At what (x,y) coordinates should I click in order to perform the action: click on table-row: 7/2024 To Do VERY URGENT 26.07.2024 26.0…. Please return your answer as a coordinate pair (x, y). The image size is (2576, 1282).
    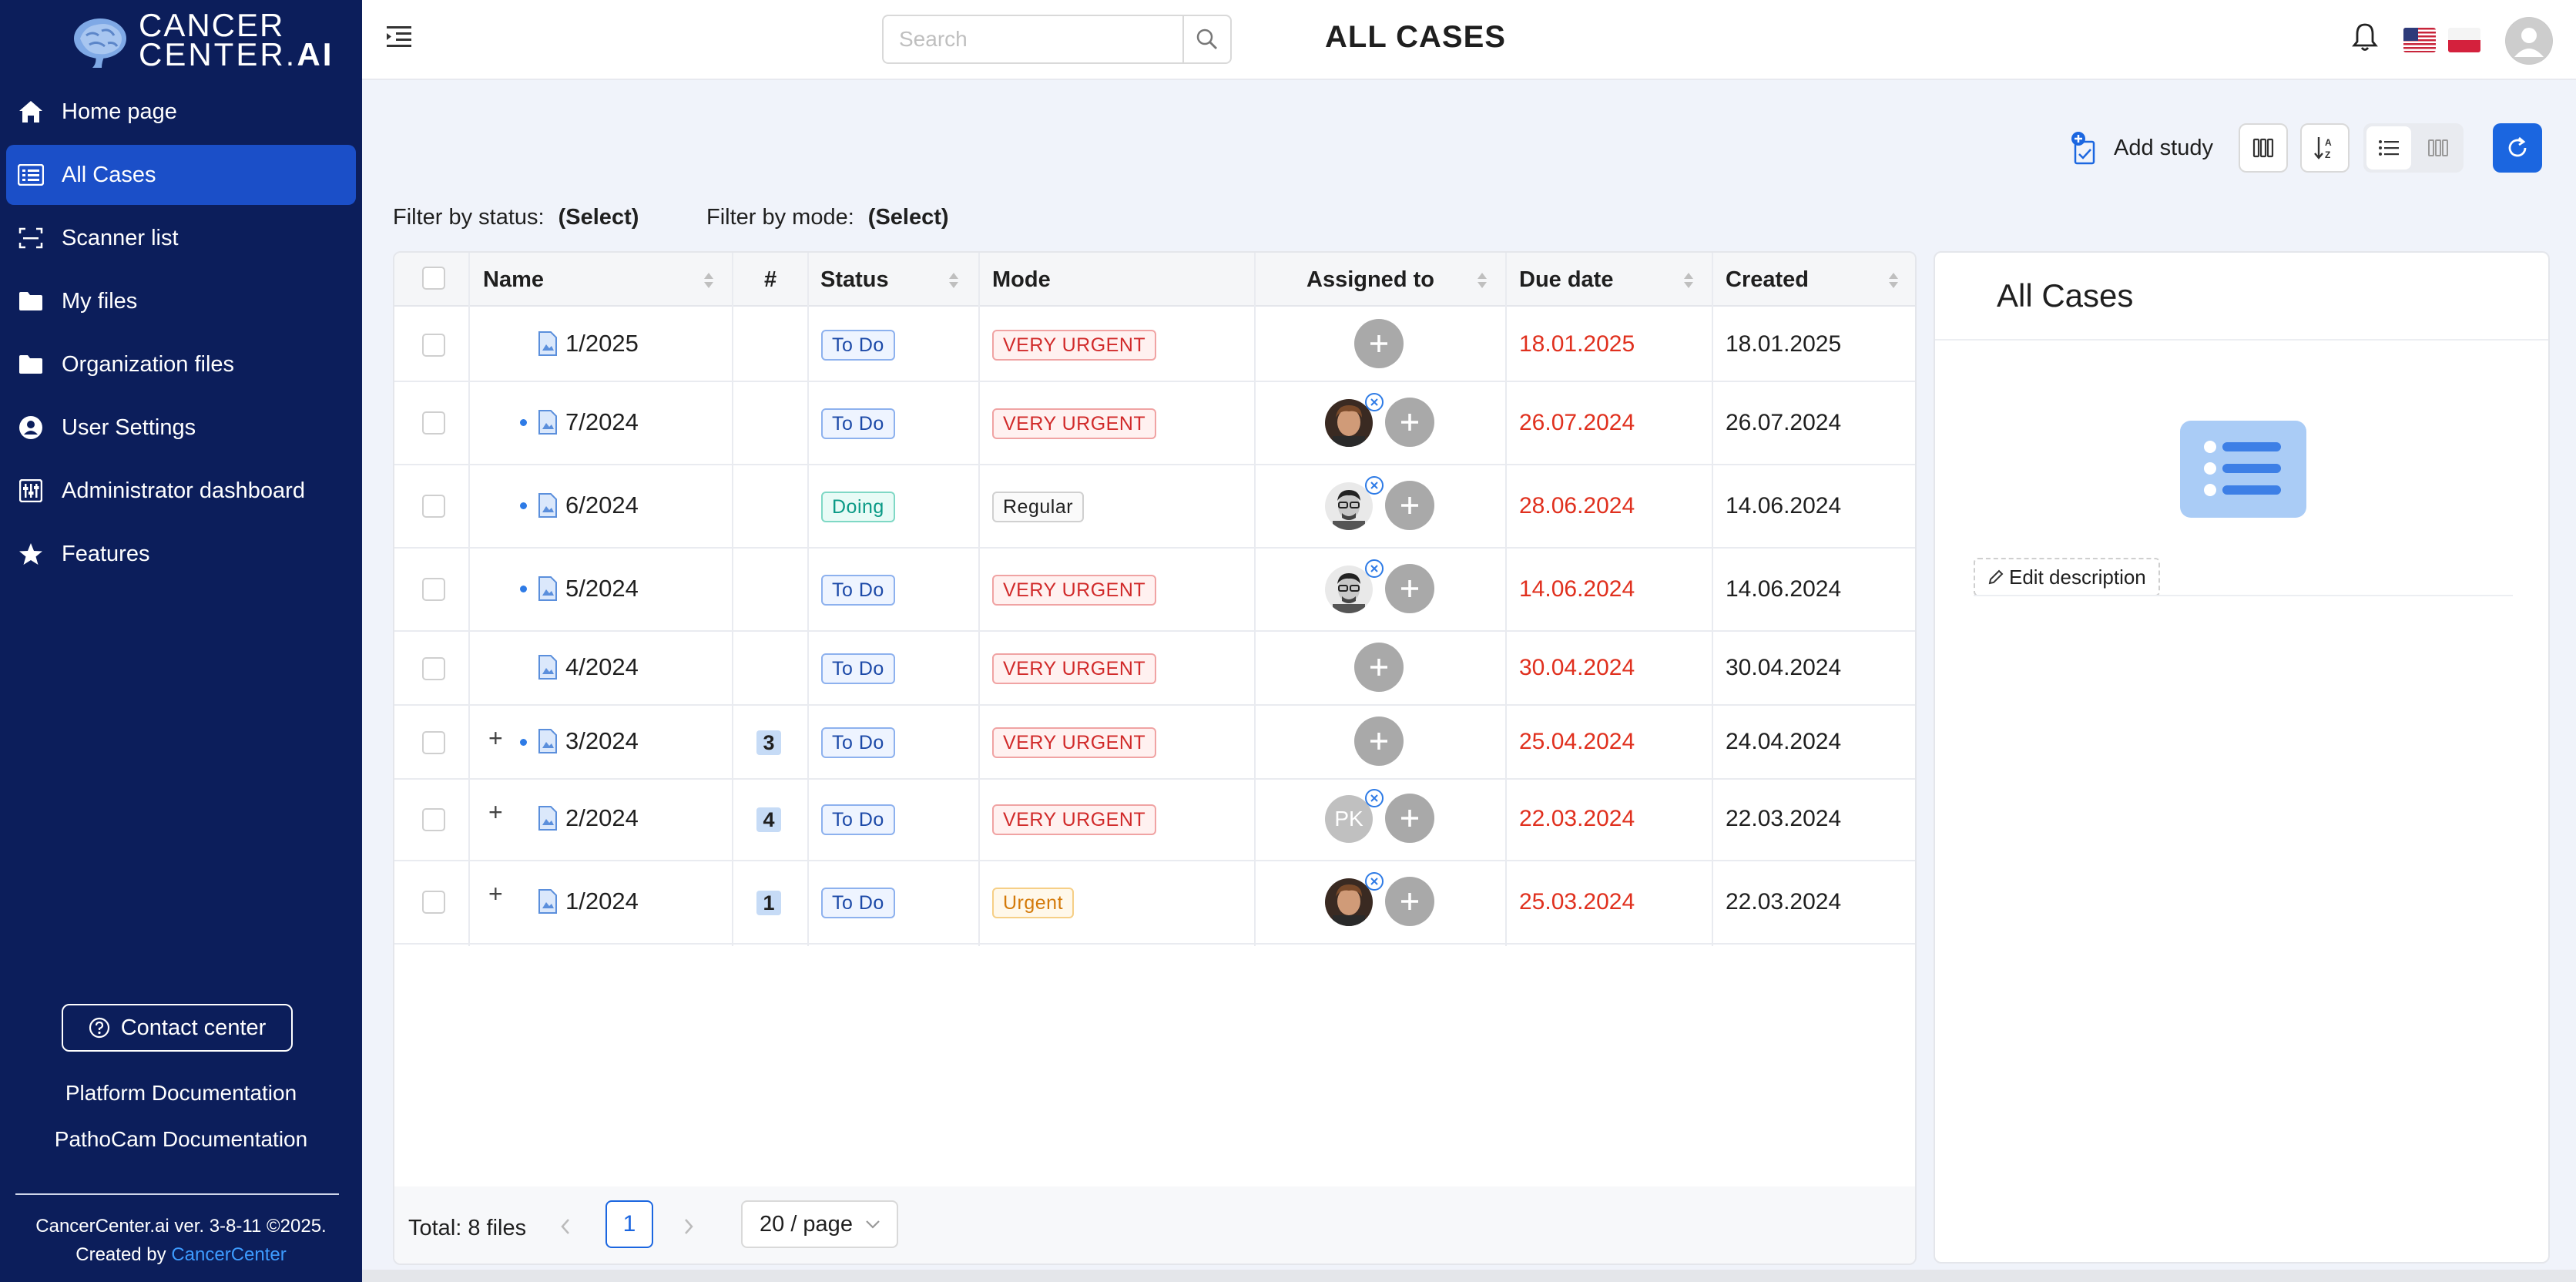
    Looking at the image, I should click on (1154, 423).